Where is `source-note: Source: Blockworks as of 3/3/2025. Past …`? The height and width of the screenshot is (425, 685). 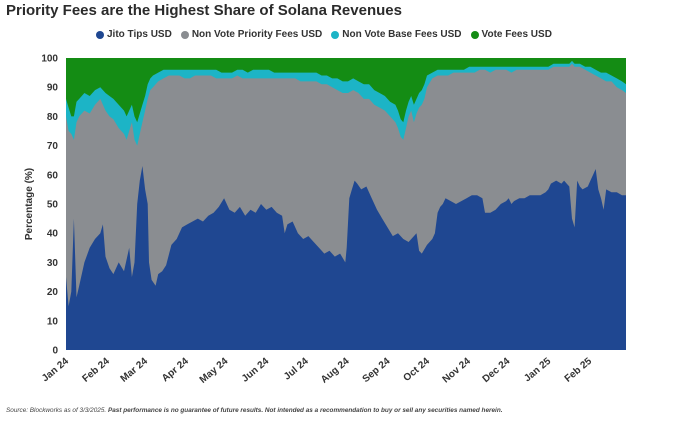 source-note: Source: Blockworks as of 3/3/2025. Past … is located at coordinates (254, 410).